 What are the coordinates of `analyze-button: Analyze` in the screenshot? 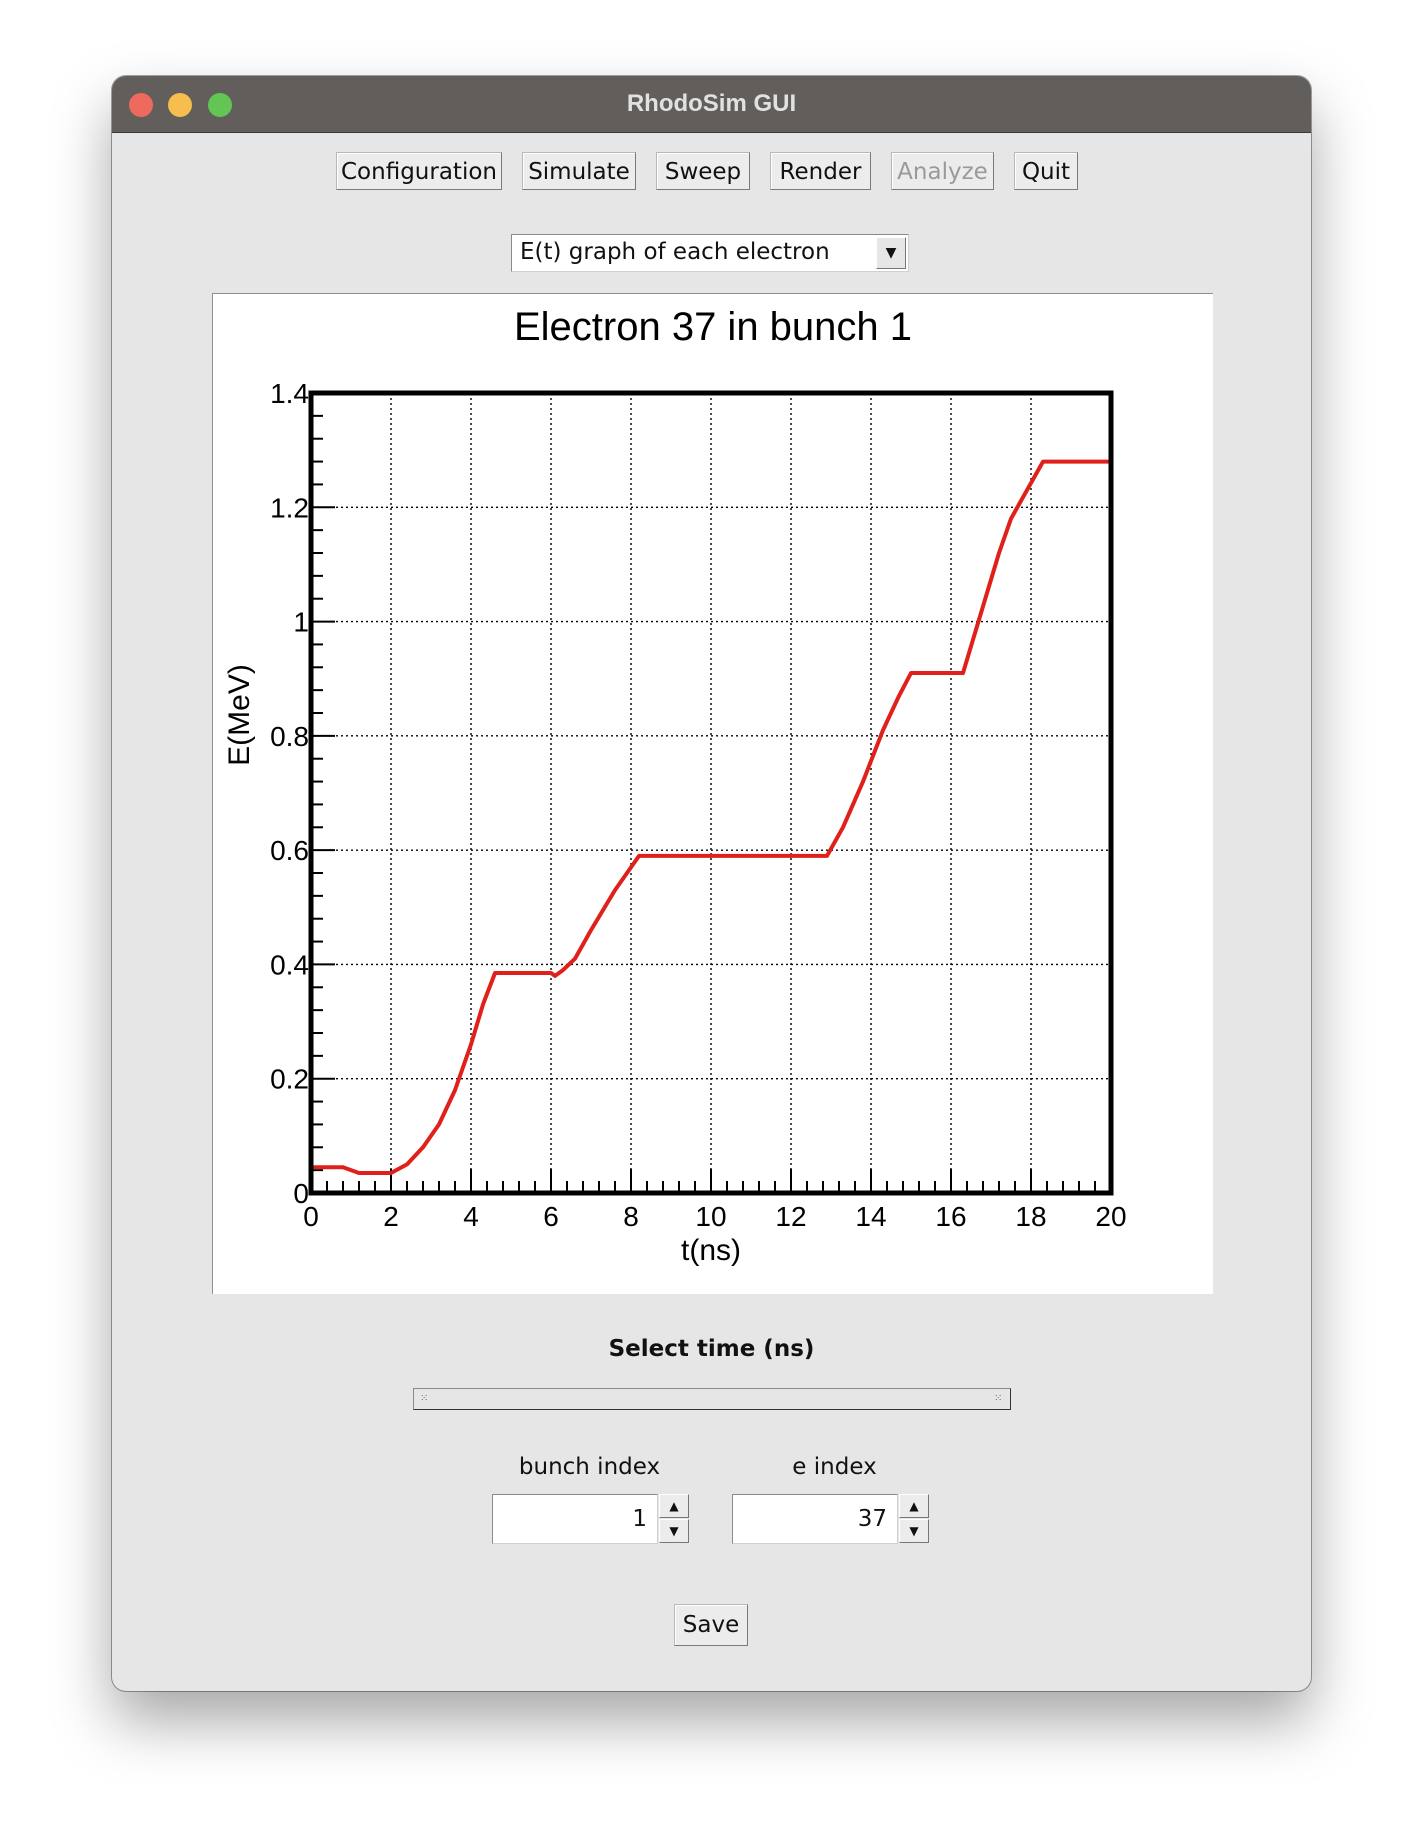 It's located at (942, 171).